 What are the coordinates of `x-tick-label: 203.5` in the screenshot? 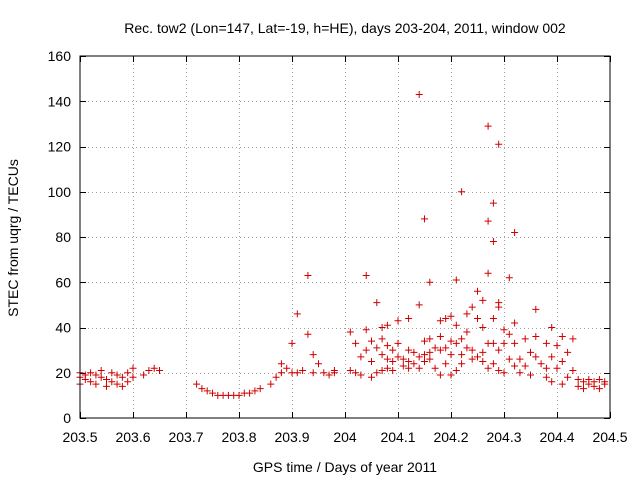 It's located at (79, 437).